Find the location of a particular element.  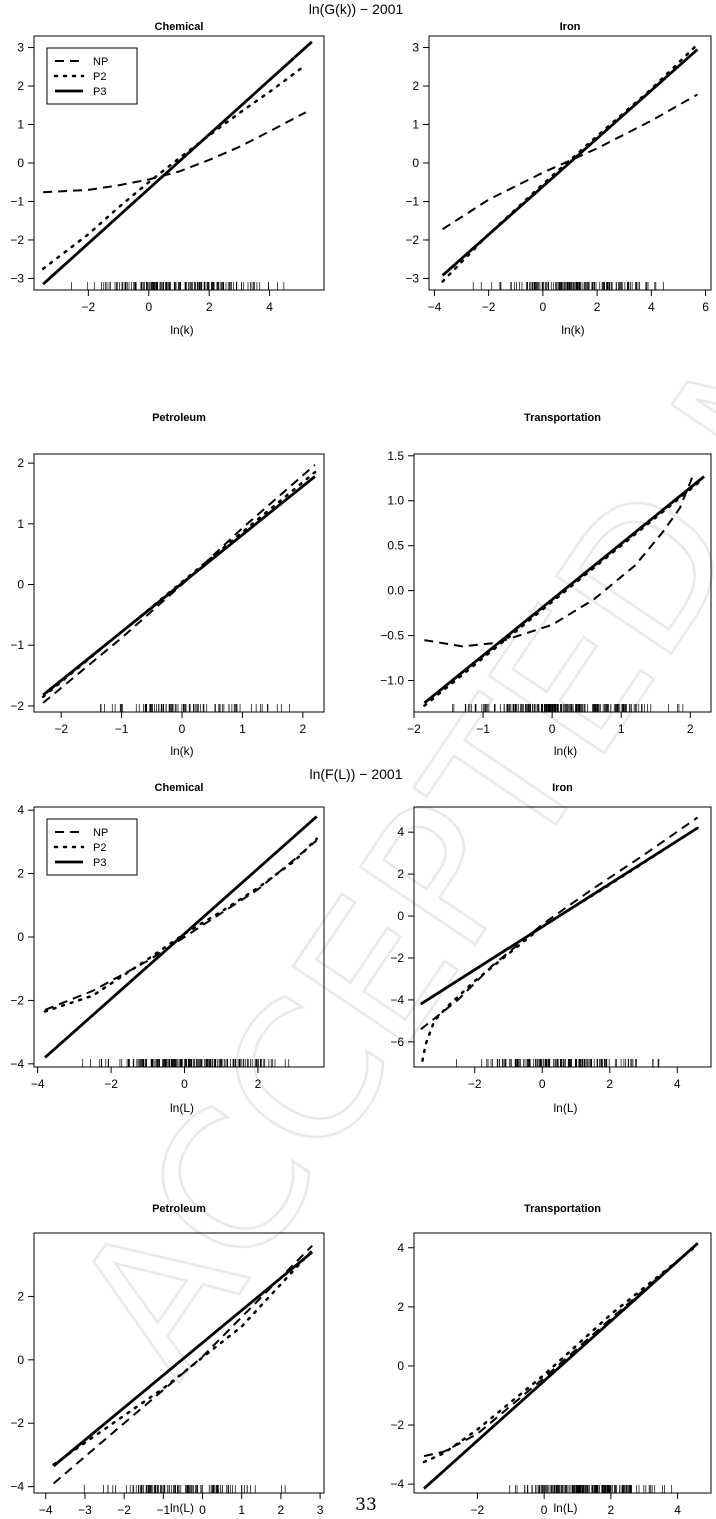

chart-panel: Iron −4 −2 0 2 4 6 −3 −2 −1 0 1 2 3 ln(k) is located at coordinates (558, 179).